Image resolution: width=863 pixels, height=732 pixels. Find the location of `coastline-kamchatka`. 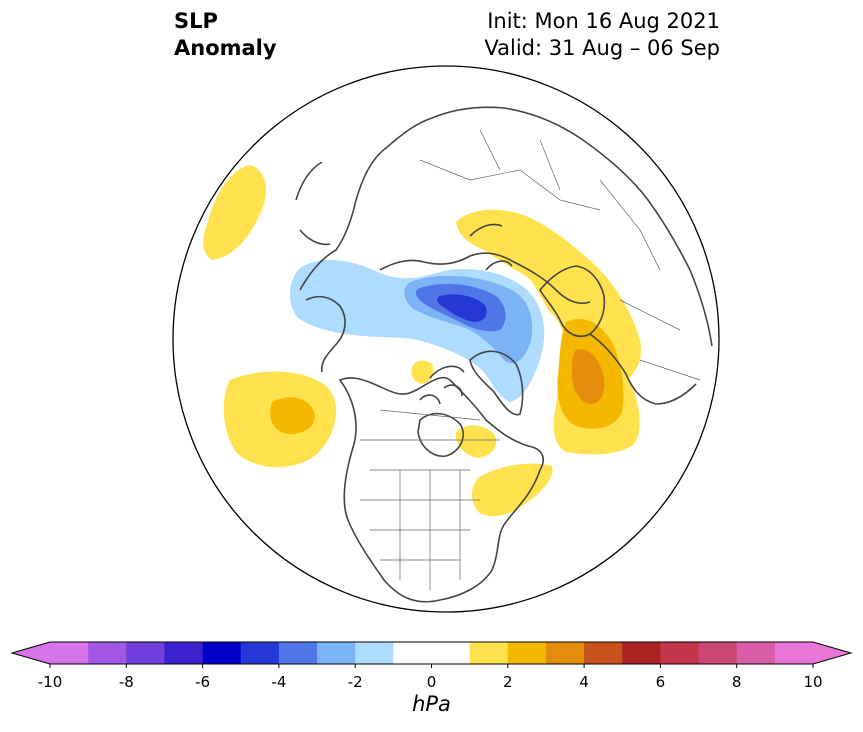

coastline-kamchatka is located at coordinates (313, 203).